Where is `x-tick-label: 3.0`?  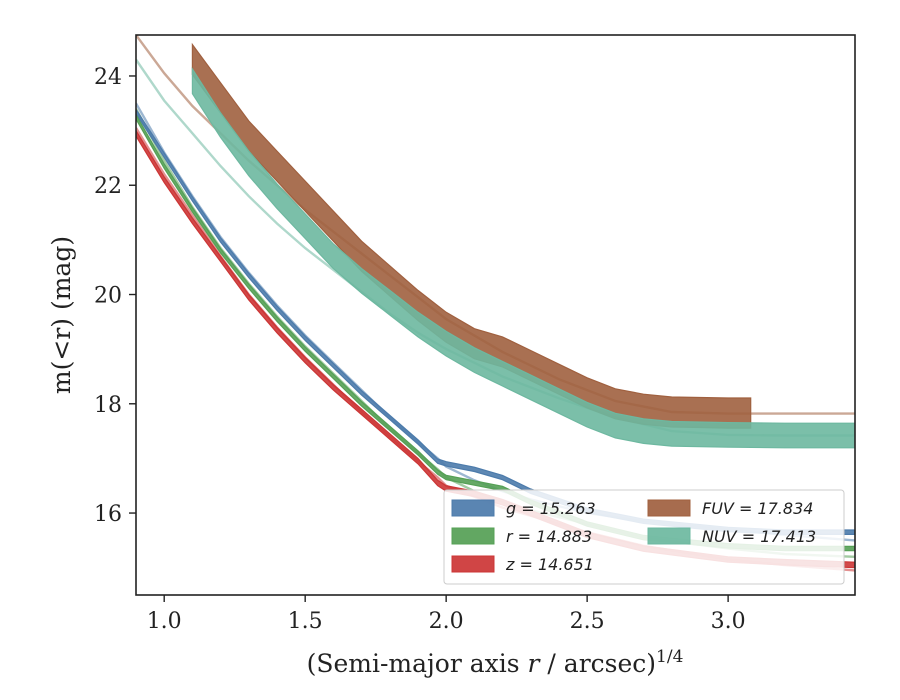 x-tick-label: 3.0 is located at coordinates (728, 621).